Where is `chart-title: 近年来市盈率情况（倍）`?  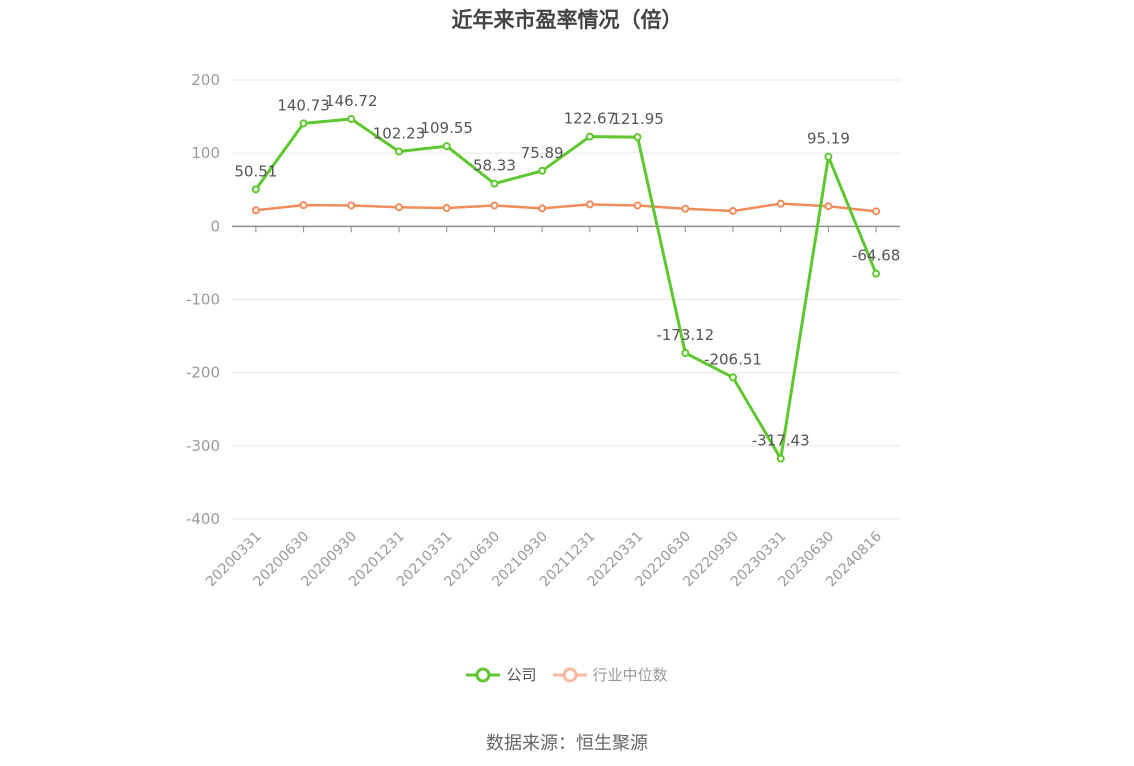
chart-title: 近年来市盈率情况（倍） is located at coordinates (567, 20).